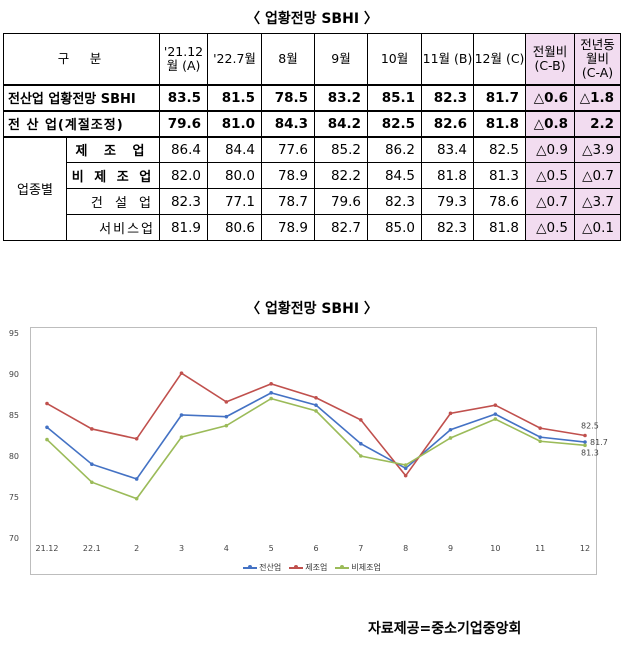  I want to click on x-tick-label: 5, so click(271, 548).